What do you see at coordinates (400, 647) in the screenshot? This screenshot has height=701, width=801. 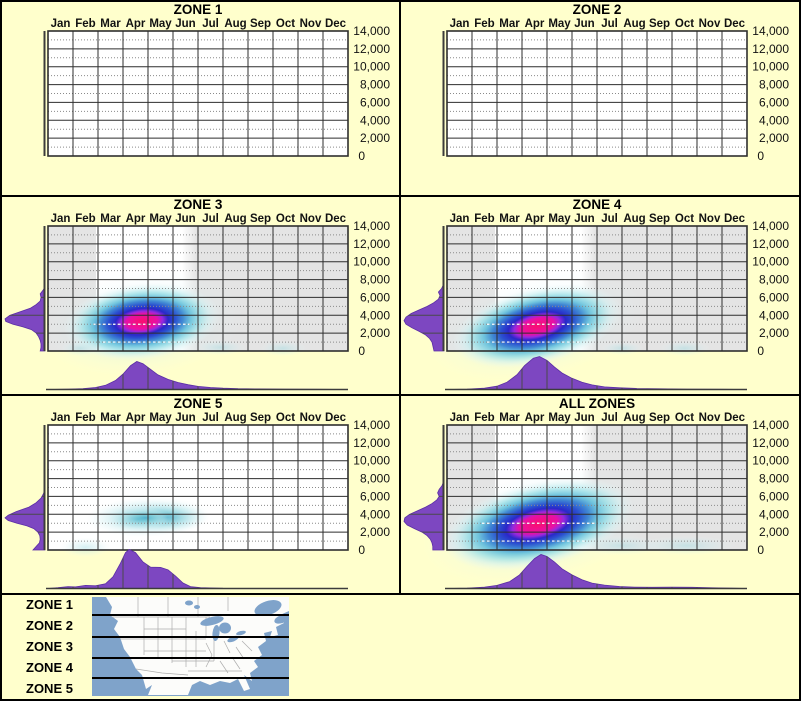 I see `zone-map-legend: ZONE 1 ZONE 2 ZONE 3 ZONE 4 ZONE 5` at bounding box center [400, 647].